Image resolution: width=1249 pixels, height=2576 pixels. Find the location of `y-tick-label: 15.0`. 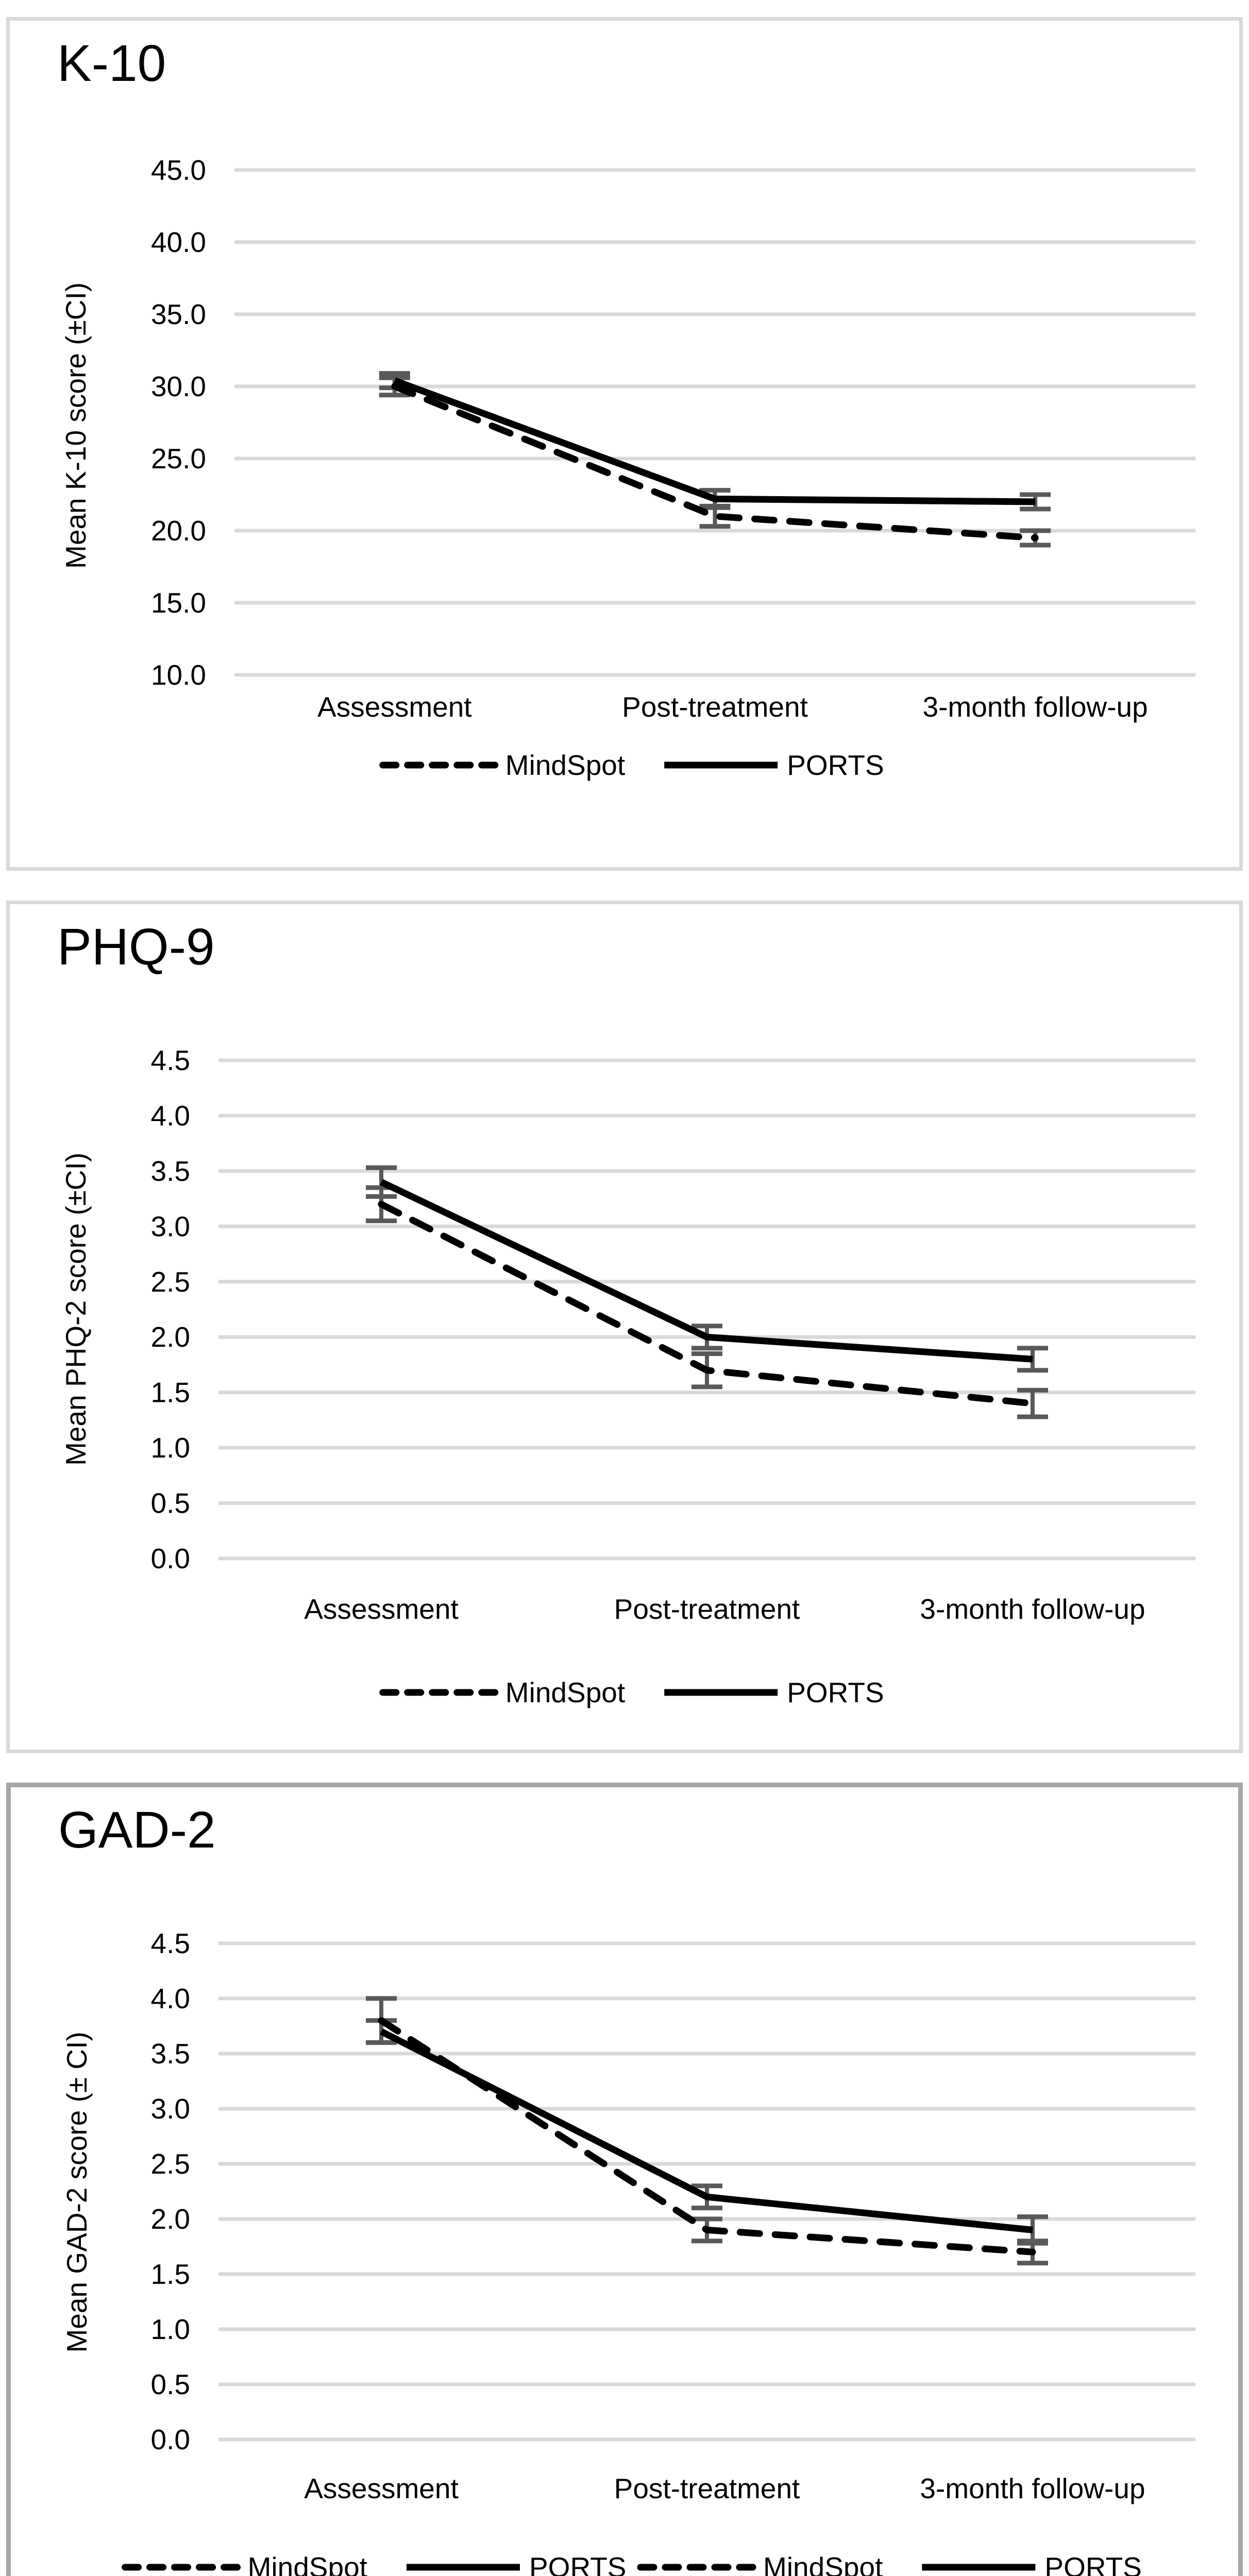

y-tick-label: 15.0 is located at coordinates (178, 603).